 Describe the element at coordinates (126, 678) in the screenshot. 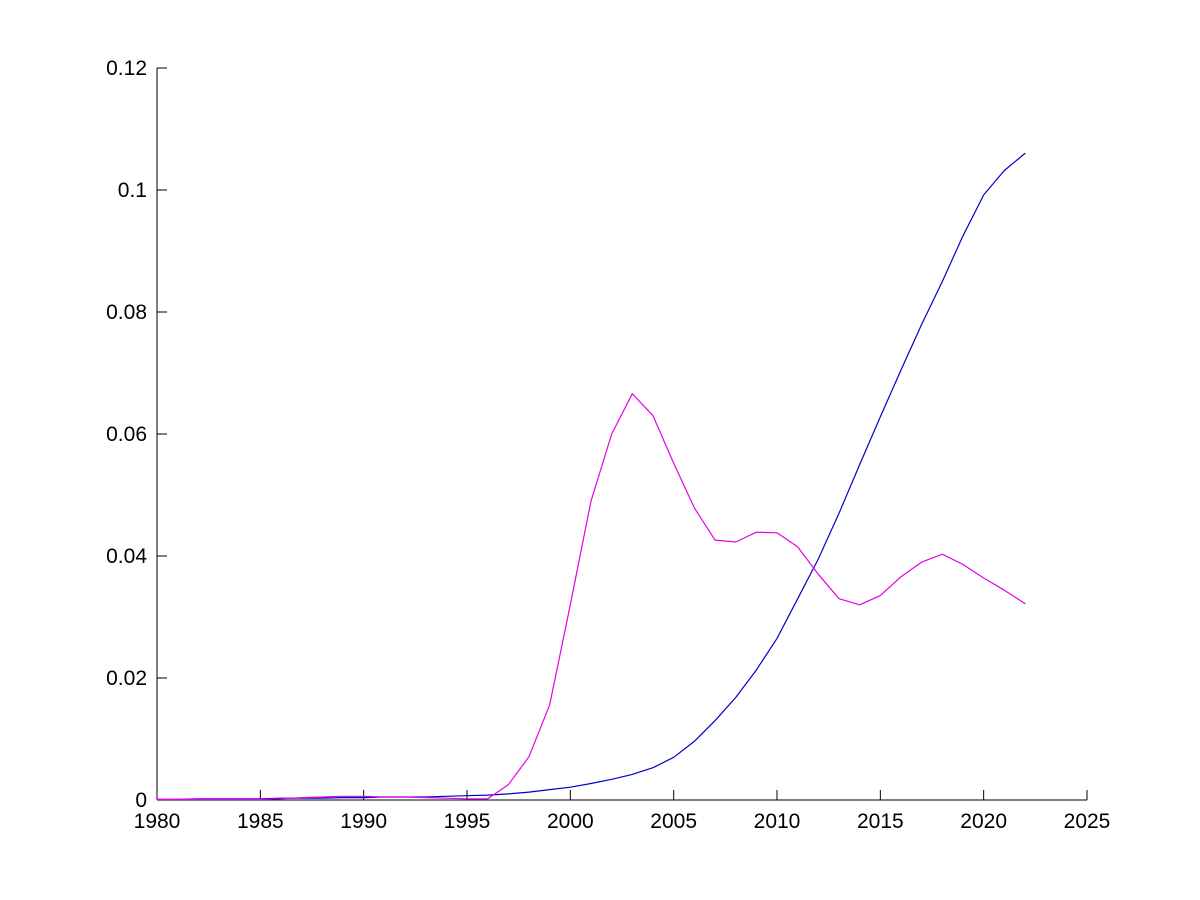

I see `y-tick-label: 0.02` at that location.